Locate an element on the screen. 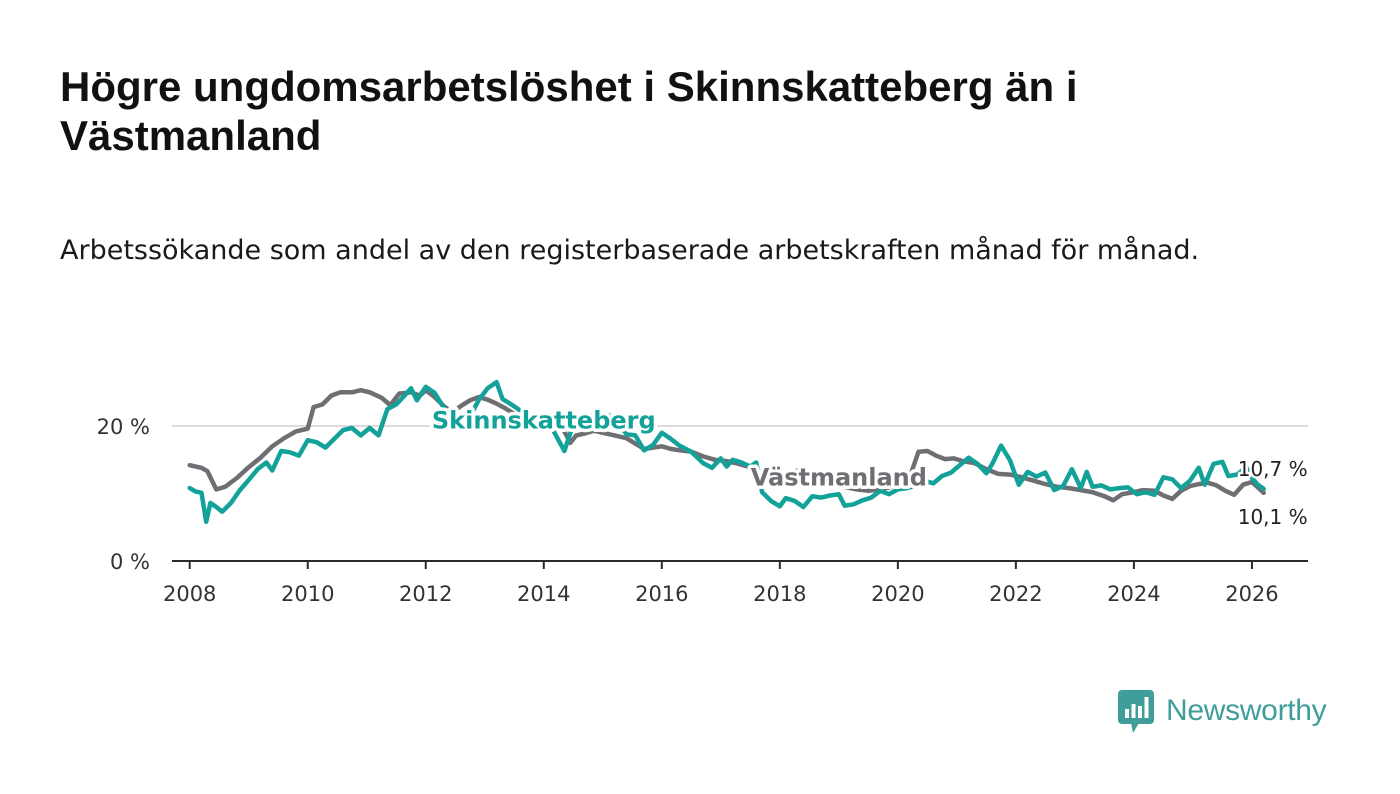 This screenshot has height=794, width=1400. x-tick-label: 2018 is located at coordinates (779, 594).